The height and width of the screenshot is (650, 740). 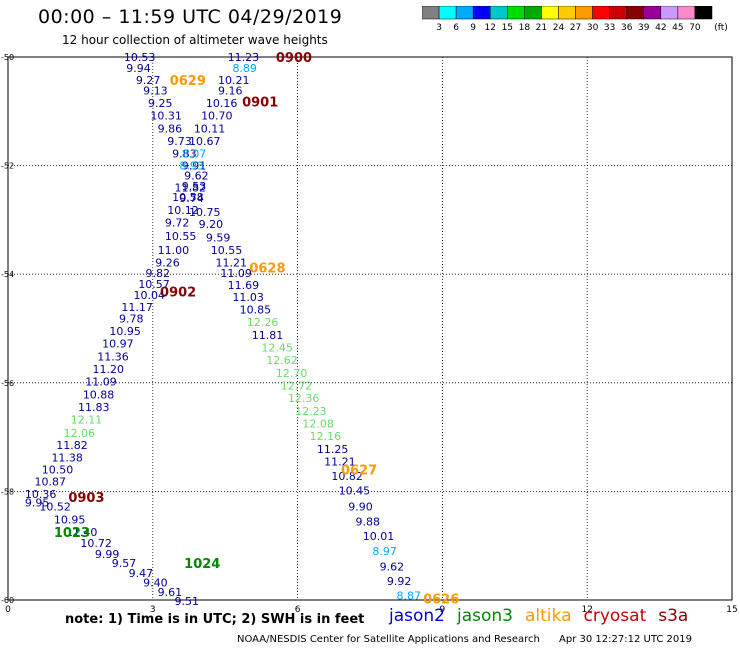 I want to click on wave-height-label: 9.61, so click(x=170, y=592).